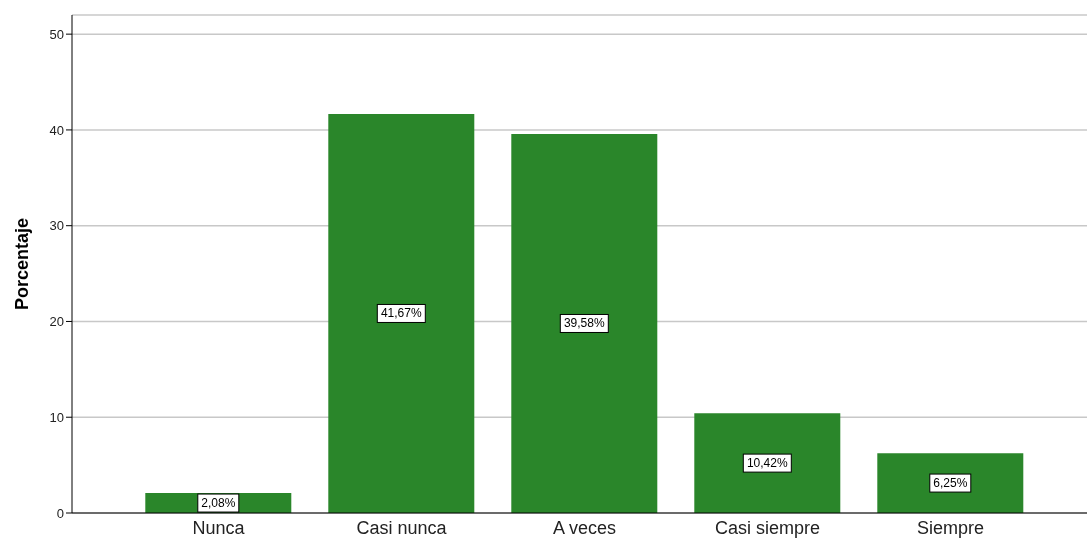 The image size is (1087, 545). I want to click on x-tick-label: Nunca, so click(219, 527).